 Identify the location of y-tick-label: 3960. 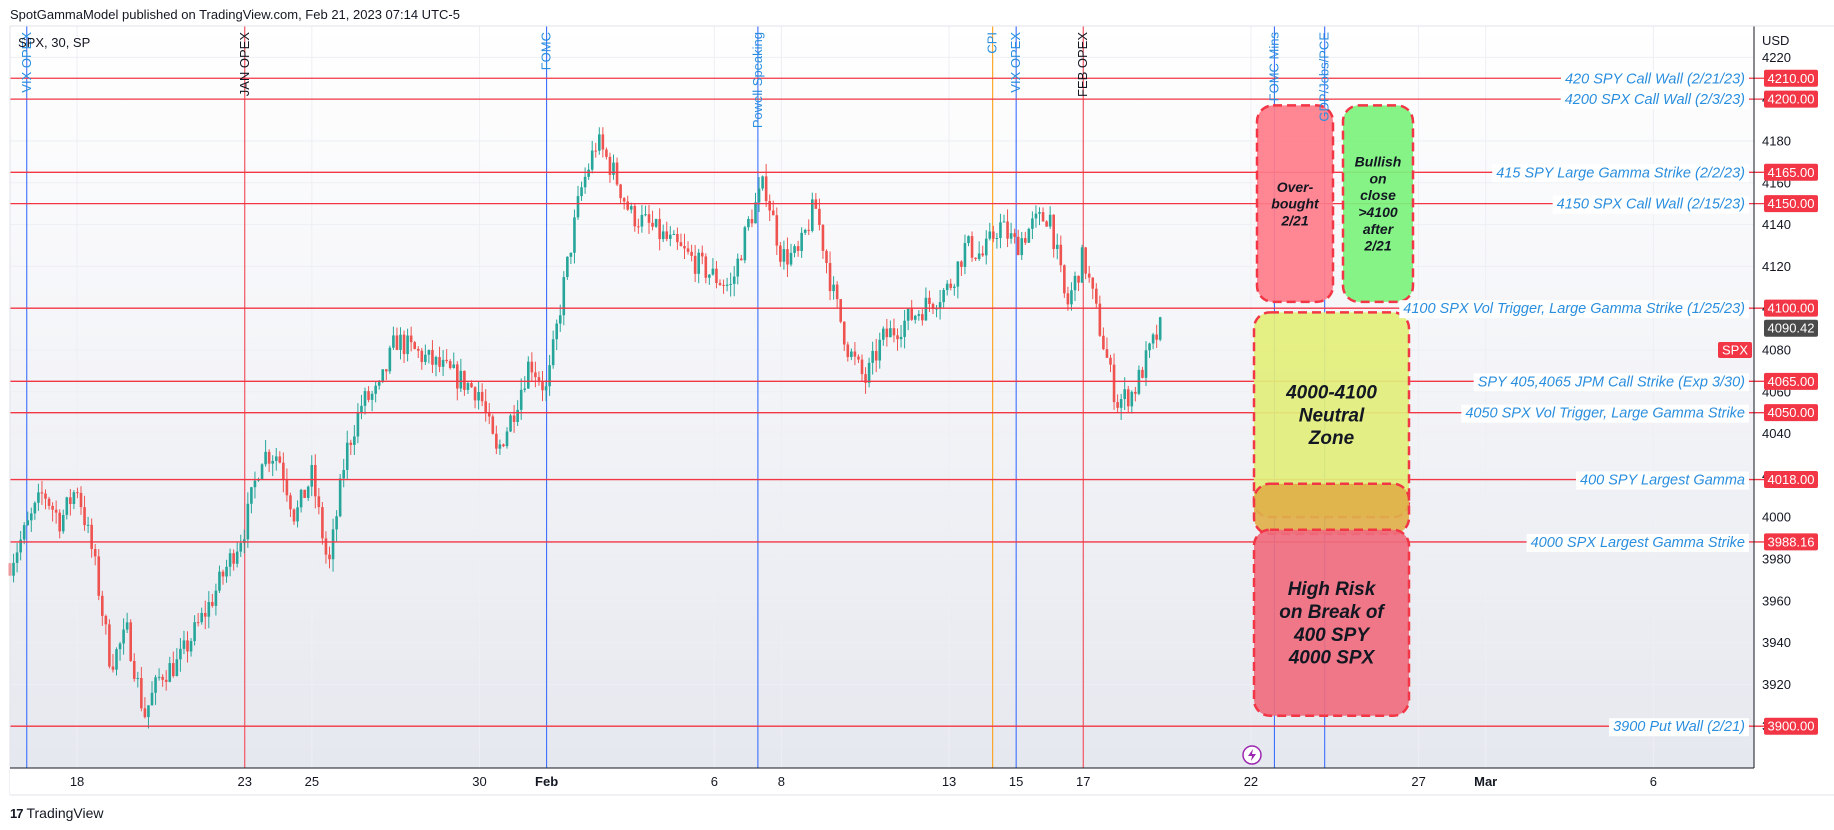
(1776, 600).